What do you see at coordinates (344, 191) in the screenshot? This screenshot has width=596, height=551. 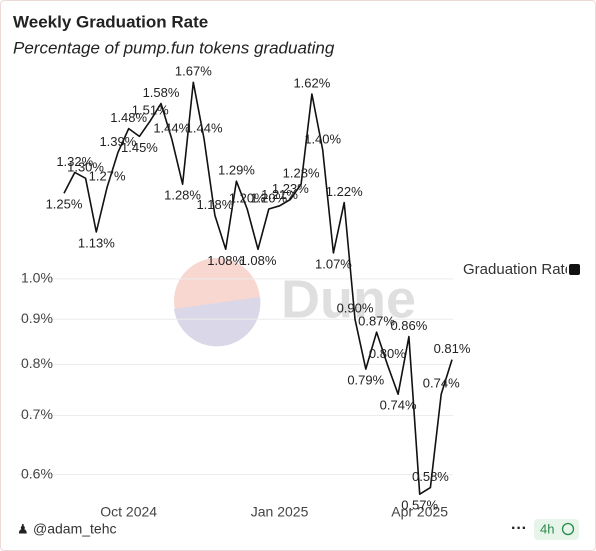 I see `data-label: 1.22%` at bounding box center [344, 191].